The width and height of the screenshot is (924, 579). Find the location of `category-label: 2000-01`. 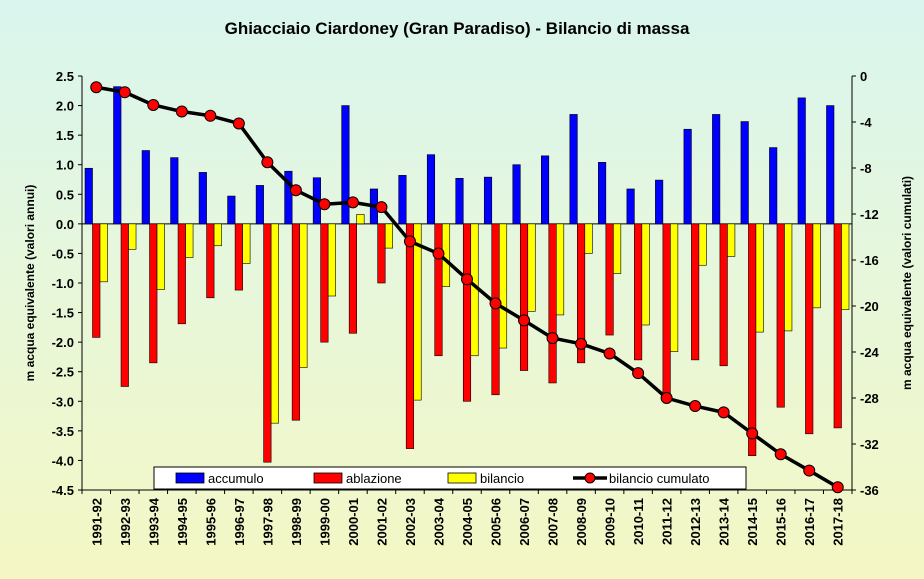

category-label: 2000-01 is located at coordinates (353, 522).